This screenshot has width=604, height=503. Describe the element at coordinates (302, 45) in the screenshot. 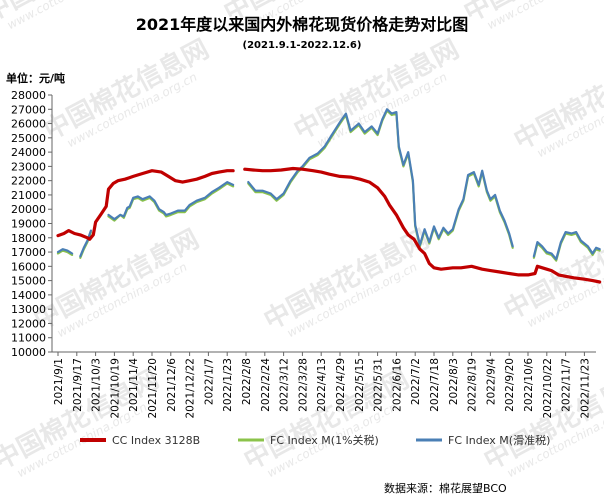

I see `chart-subtitle: (2021.9.1-2022.12.6)` at that location.